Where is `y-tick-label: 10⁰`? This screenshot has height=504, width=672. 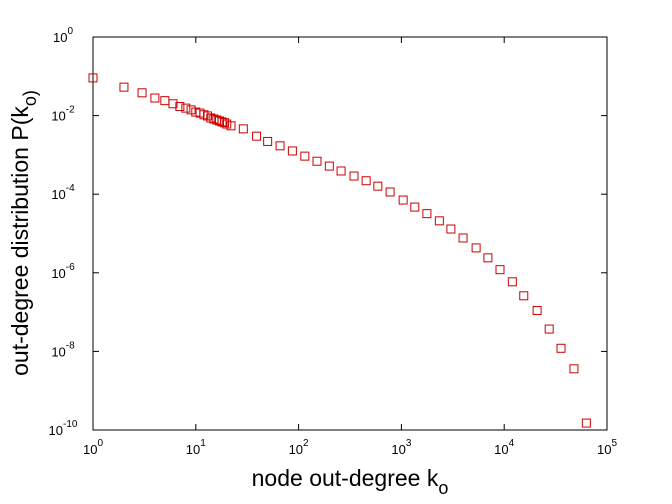
y-tick-label: 10⁰ is located at coordinates (63, 35).